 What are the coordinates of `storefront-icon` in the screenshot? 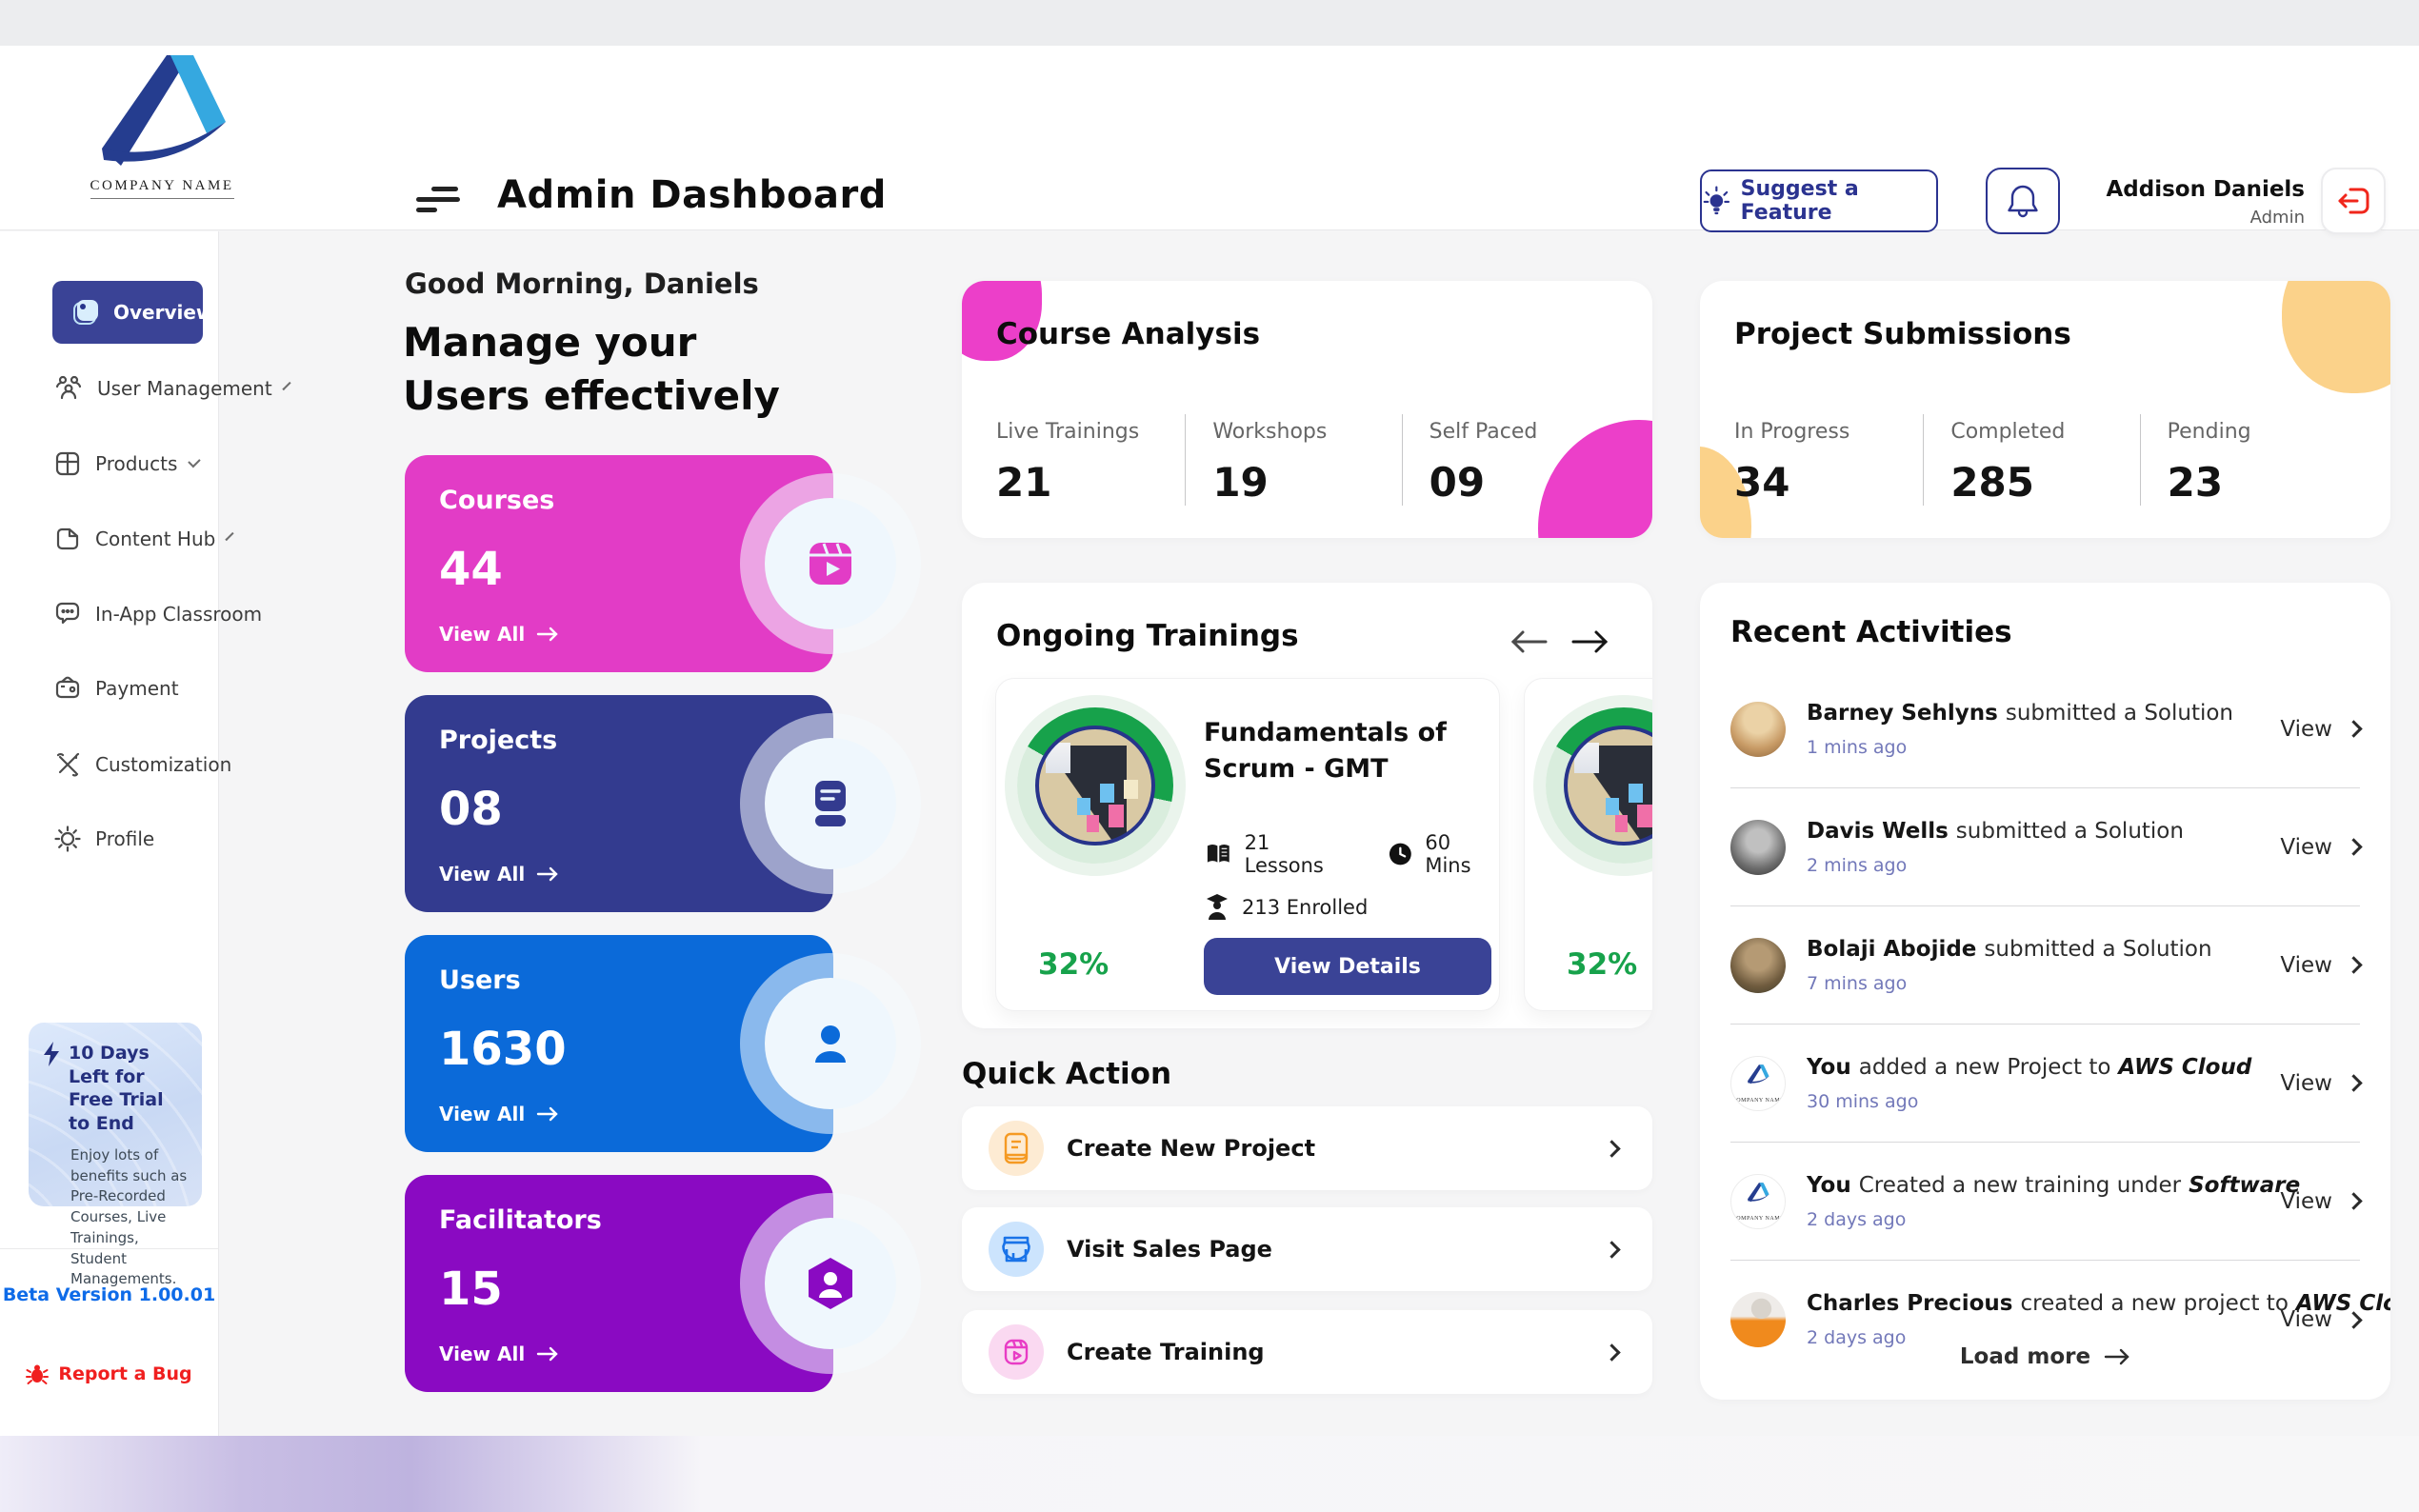 It's located at (1016, 1249).